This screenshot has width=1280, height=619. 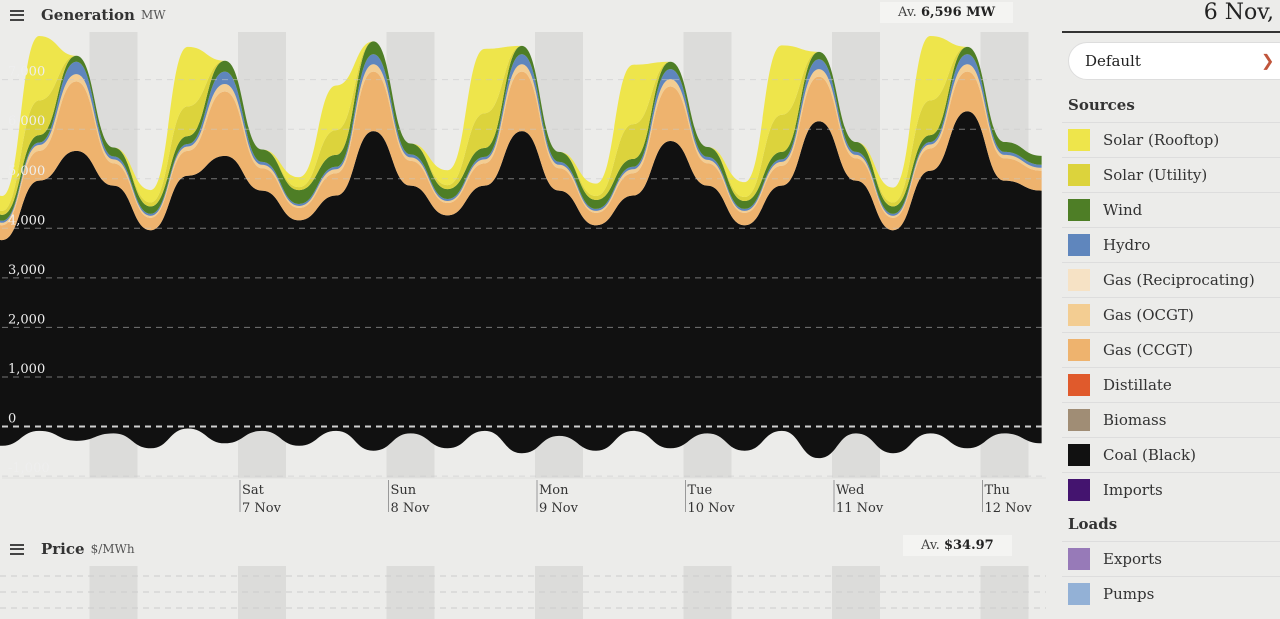 I want to click on legend-item-gas-ocgt: Gas (OCGT), so click(x=1171, y=314).